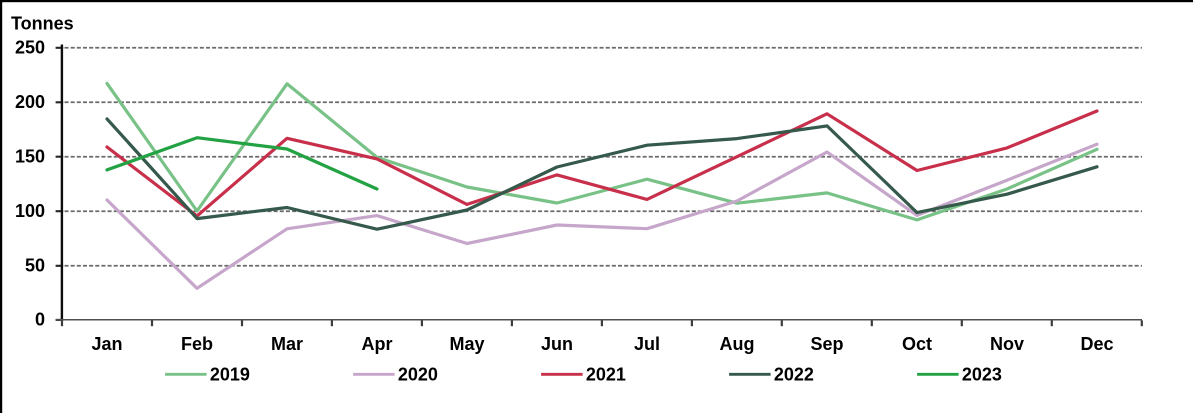 This screenshot has height=415, width=1193. What do you see at coordinates (30, 211) in the screenshot?
I see `svg-text: 100` at bounding box center [30, 211].